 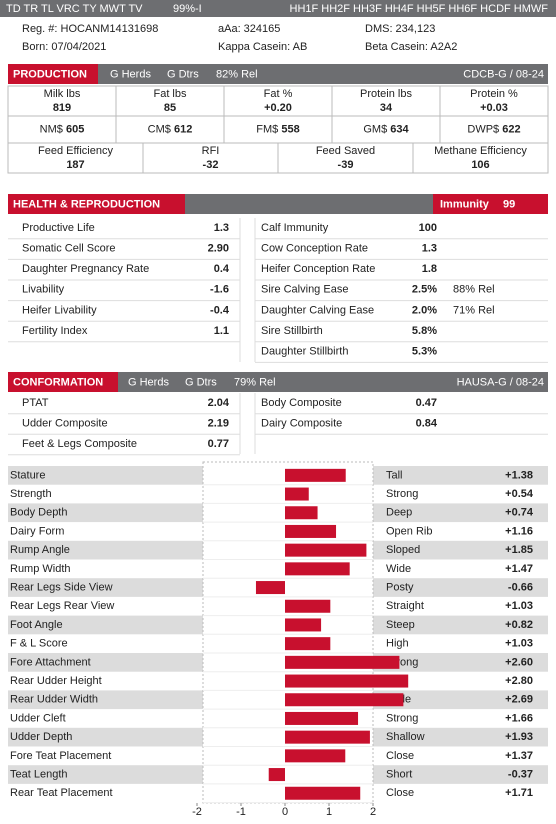 I want to click on trait-value: 5.3%, so click(x=424, y=352).